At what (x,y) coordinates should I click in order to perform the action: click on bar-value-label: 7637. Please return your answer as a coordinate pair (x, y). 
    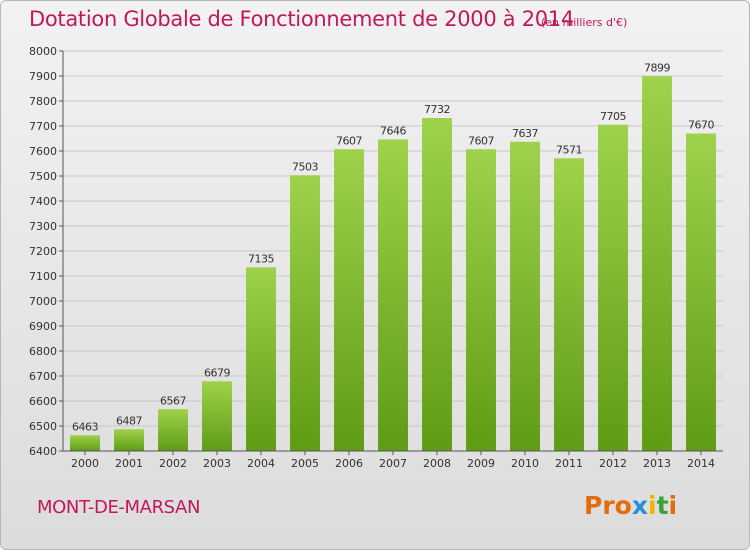
    Looking at the image, I should click on (525, 133).